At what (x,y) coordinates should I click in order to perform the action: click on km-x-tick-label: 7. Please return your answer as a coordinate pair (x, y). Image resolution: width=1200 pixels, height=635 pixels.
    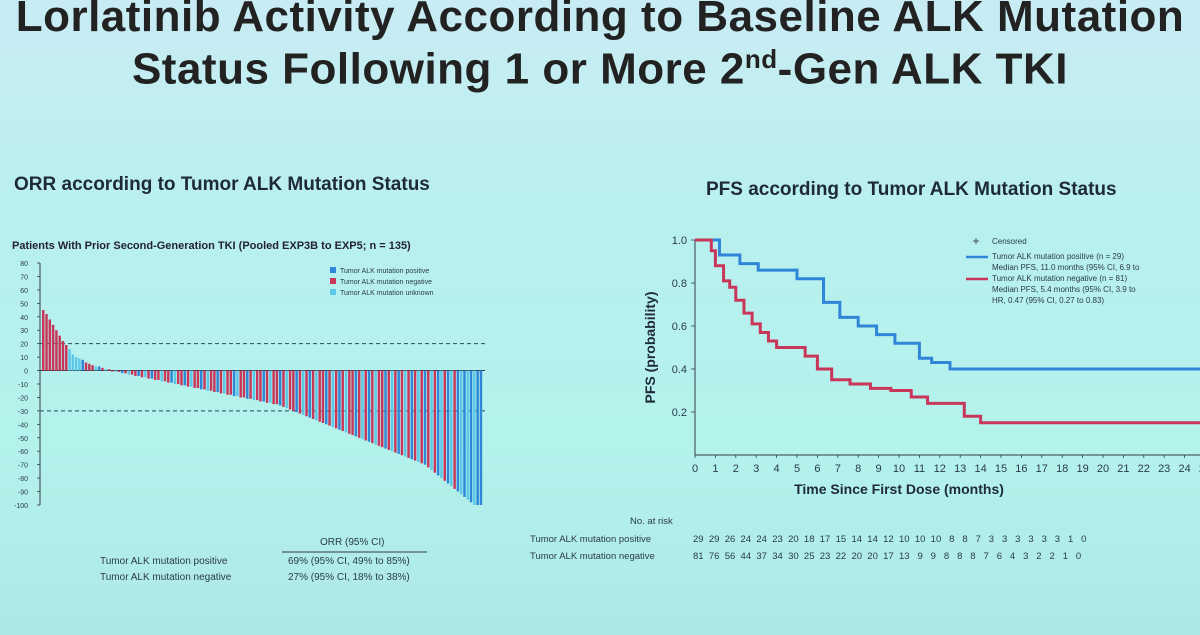
    Looking at the image, I should click on (838, 469).